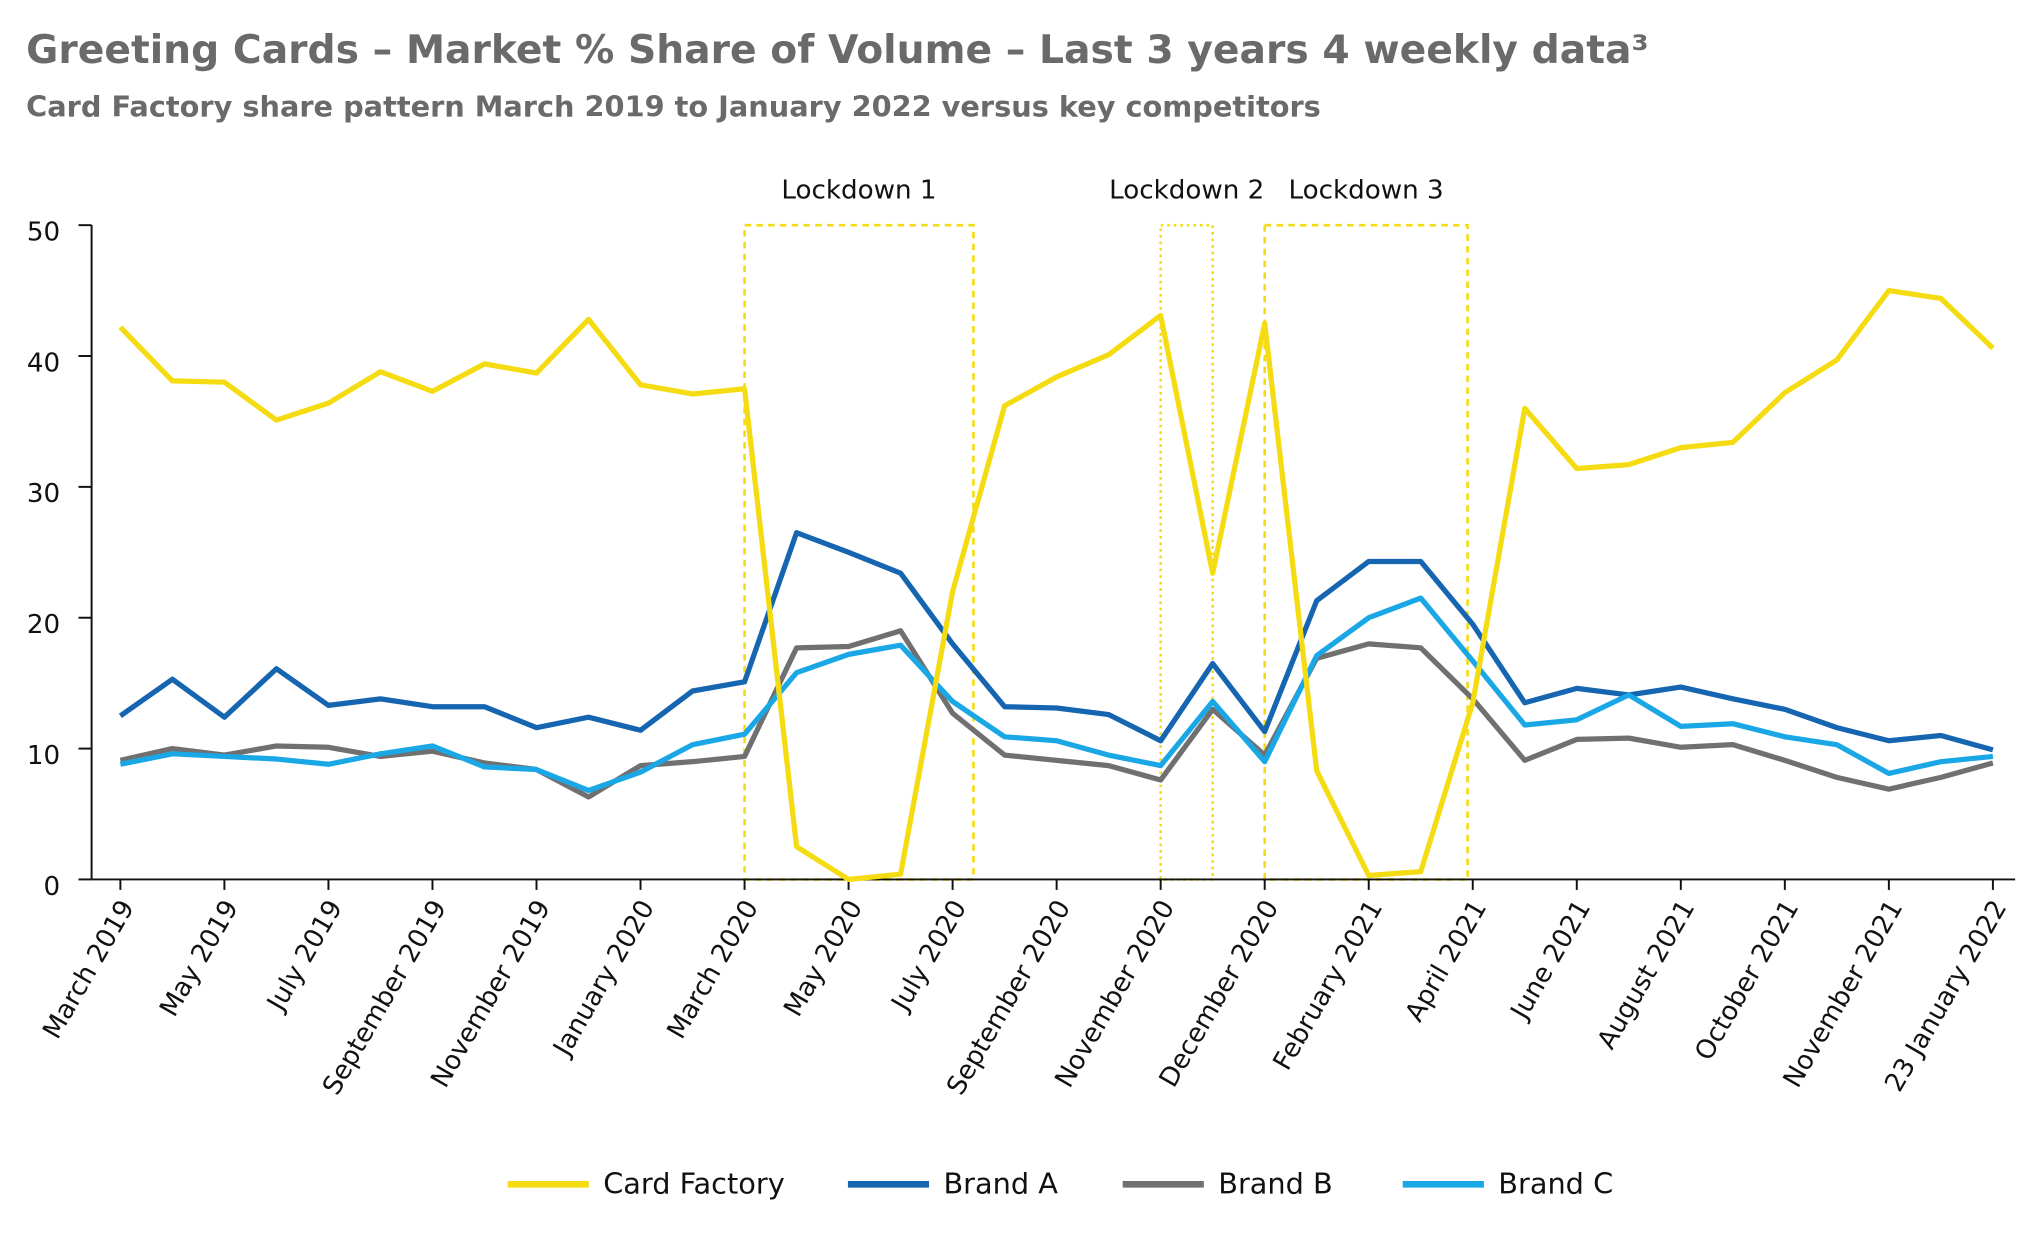  I want to click on y-tick-label: 40, so click(43, 363).